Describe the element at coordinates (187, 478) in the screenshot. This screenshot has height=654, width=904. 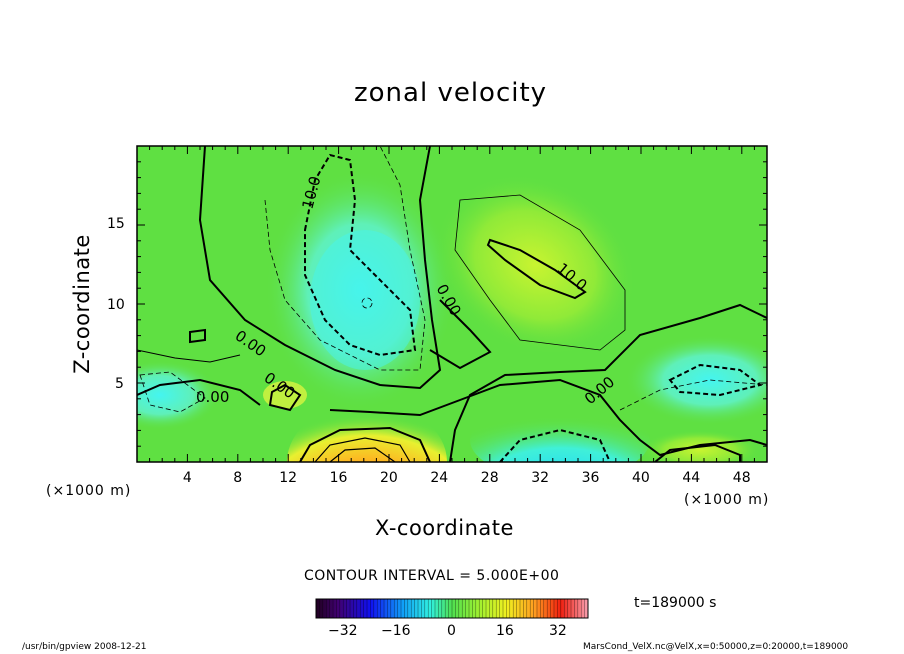
I see `x-tick-label: 4` at that location.